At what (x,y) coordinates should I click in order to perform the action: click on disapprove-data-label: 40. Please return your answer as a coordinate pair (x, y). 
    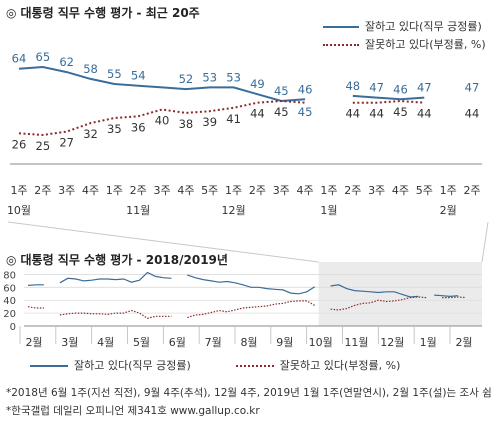
    Looking at the image, I should click on (162, 121).